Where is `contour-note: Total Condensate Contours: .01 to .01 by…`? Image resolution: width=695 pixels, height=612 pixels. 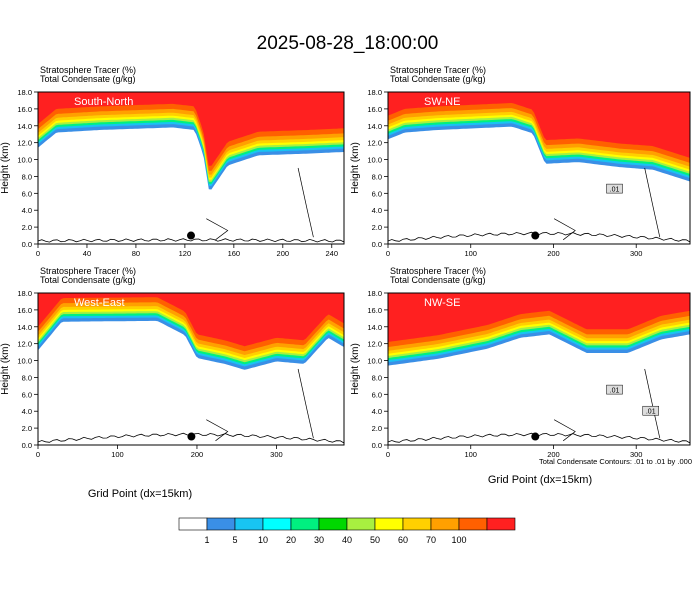
contour-note: Total Condensate Contours: .01 to .01 by… is located at coordinates (615, 461).